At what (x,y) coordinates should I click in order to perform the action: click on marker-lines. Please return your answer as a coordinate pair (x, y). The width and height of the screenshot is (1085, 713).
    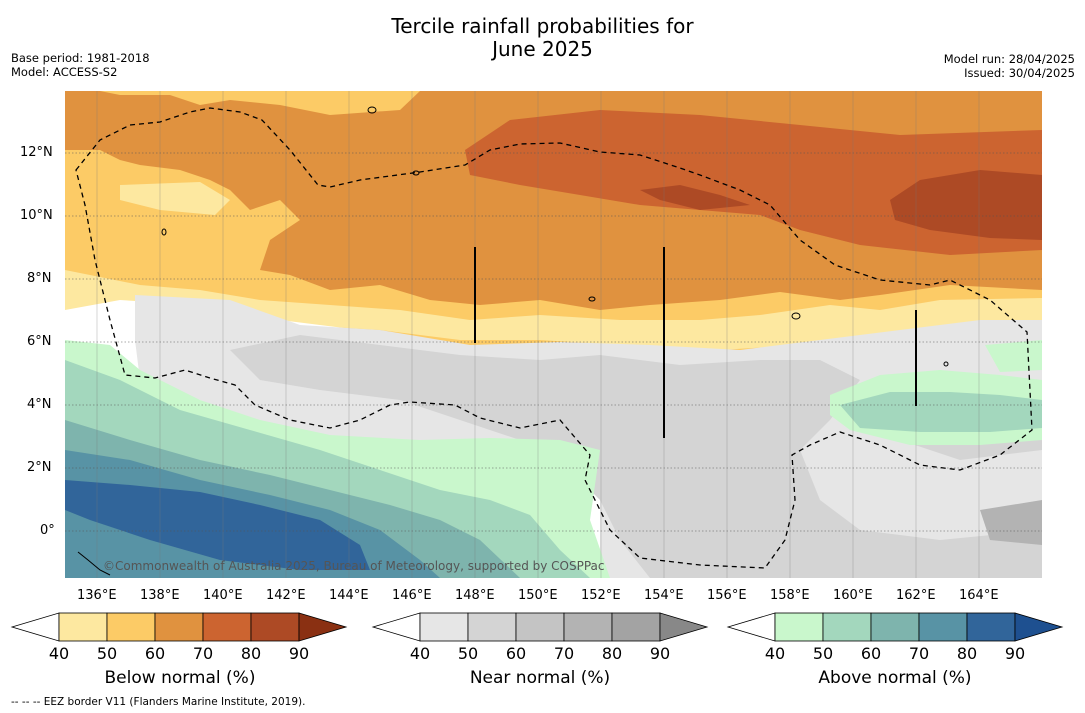
    Looking at the image, I should click on (695, 342).